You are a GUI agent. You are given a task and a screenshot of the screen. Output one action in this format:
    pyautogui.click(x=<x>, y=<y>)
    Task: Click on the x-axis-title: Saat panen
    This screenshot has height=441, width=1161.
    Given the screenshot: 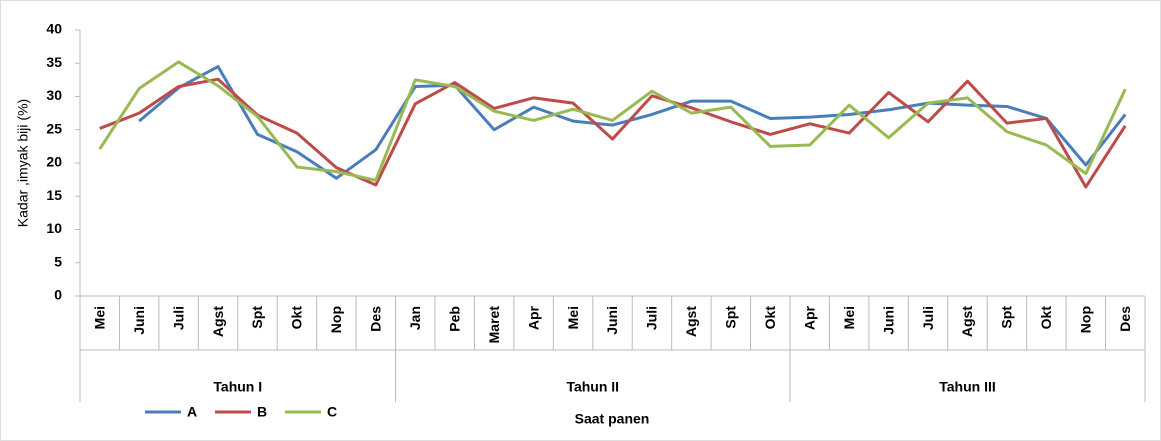 What is the action you would take?
    pyautogui.click(x=612, y=419)
    